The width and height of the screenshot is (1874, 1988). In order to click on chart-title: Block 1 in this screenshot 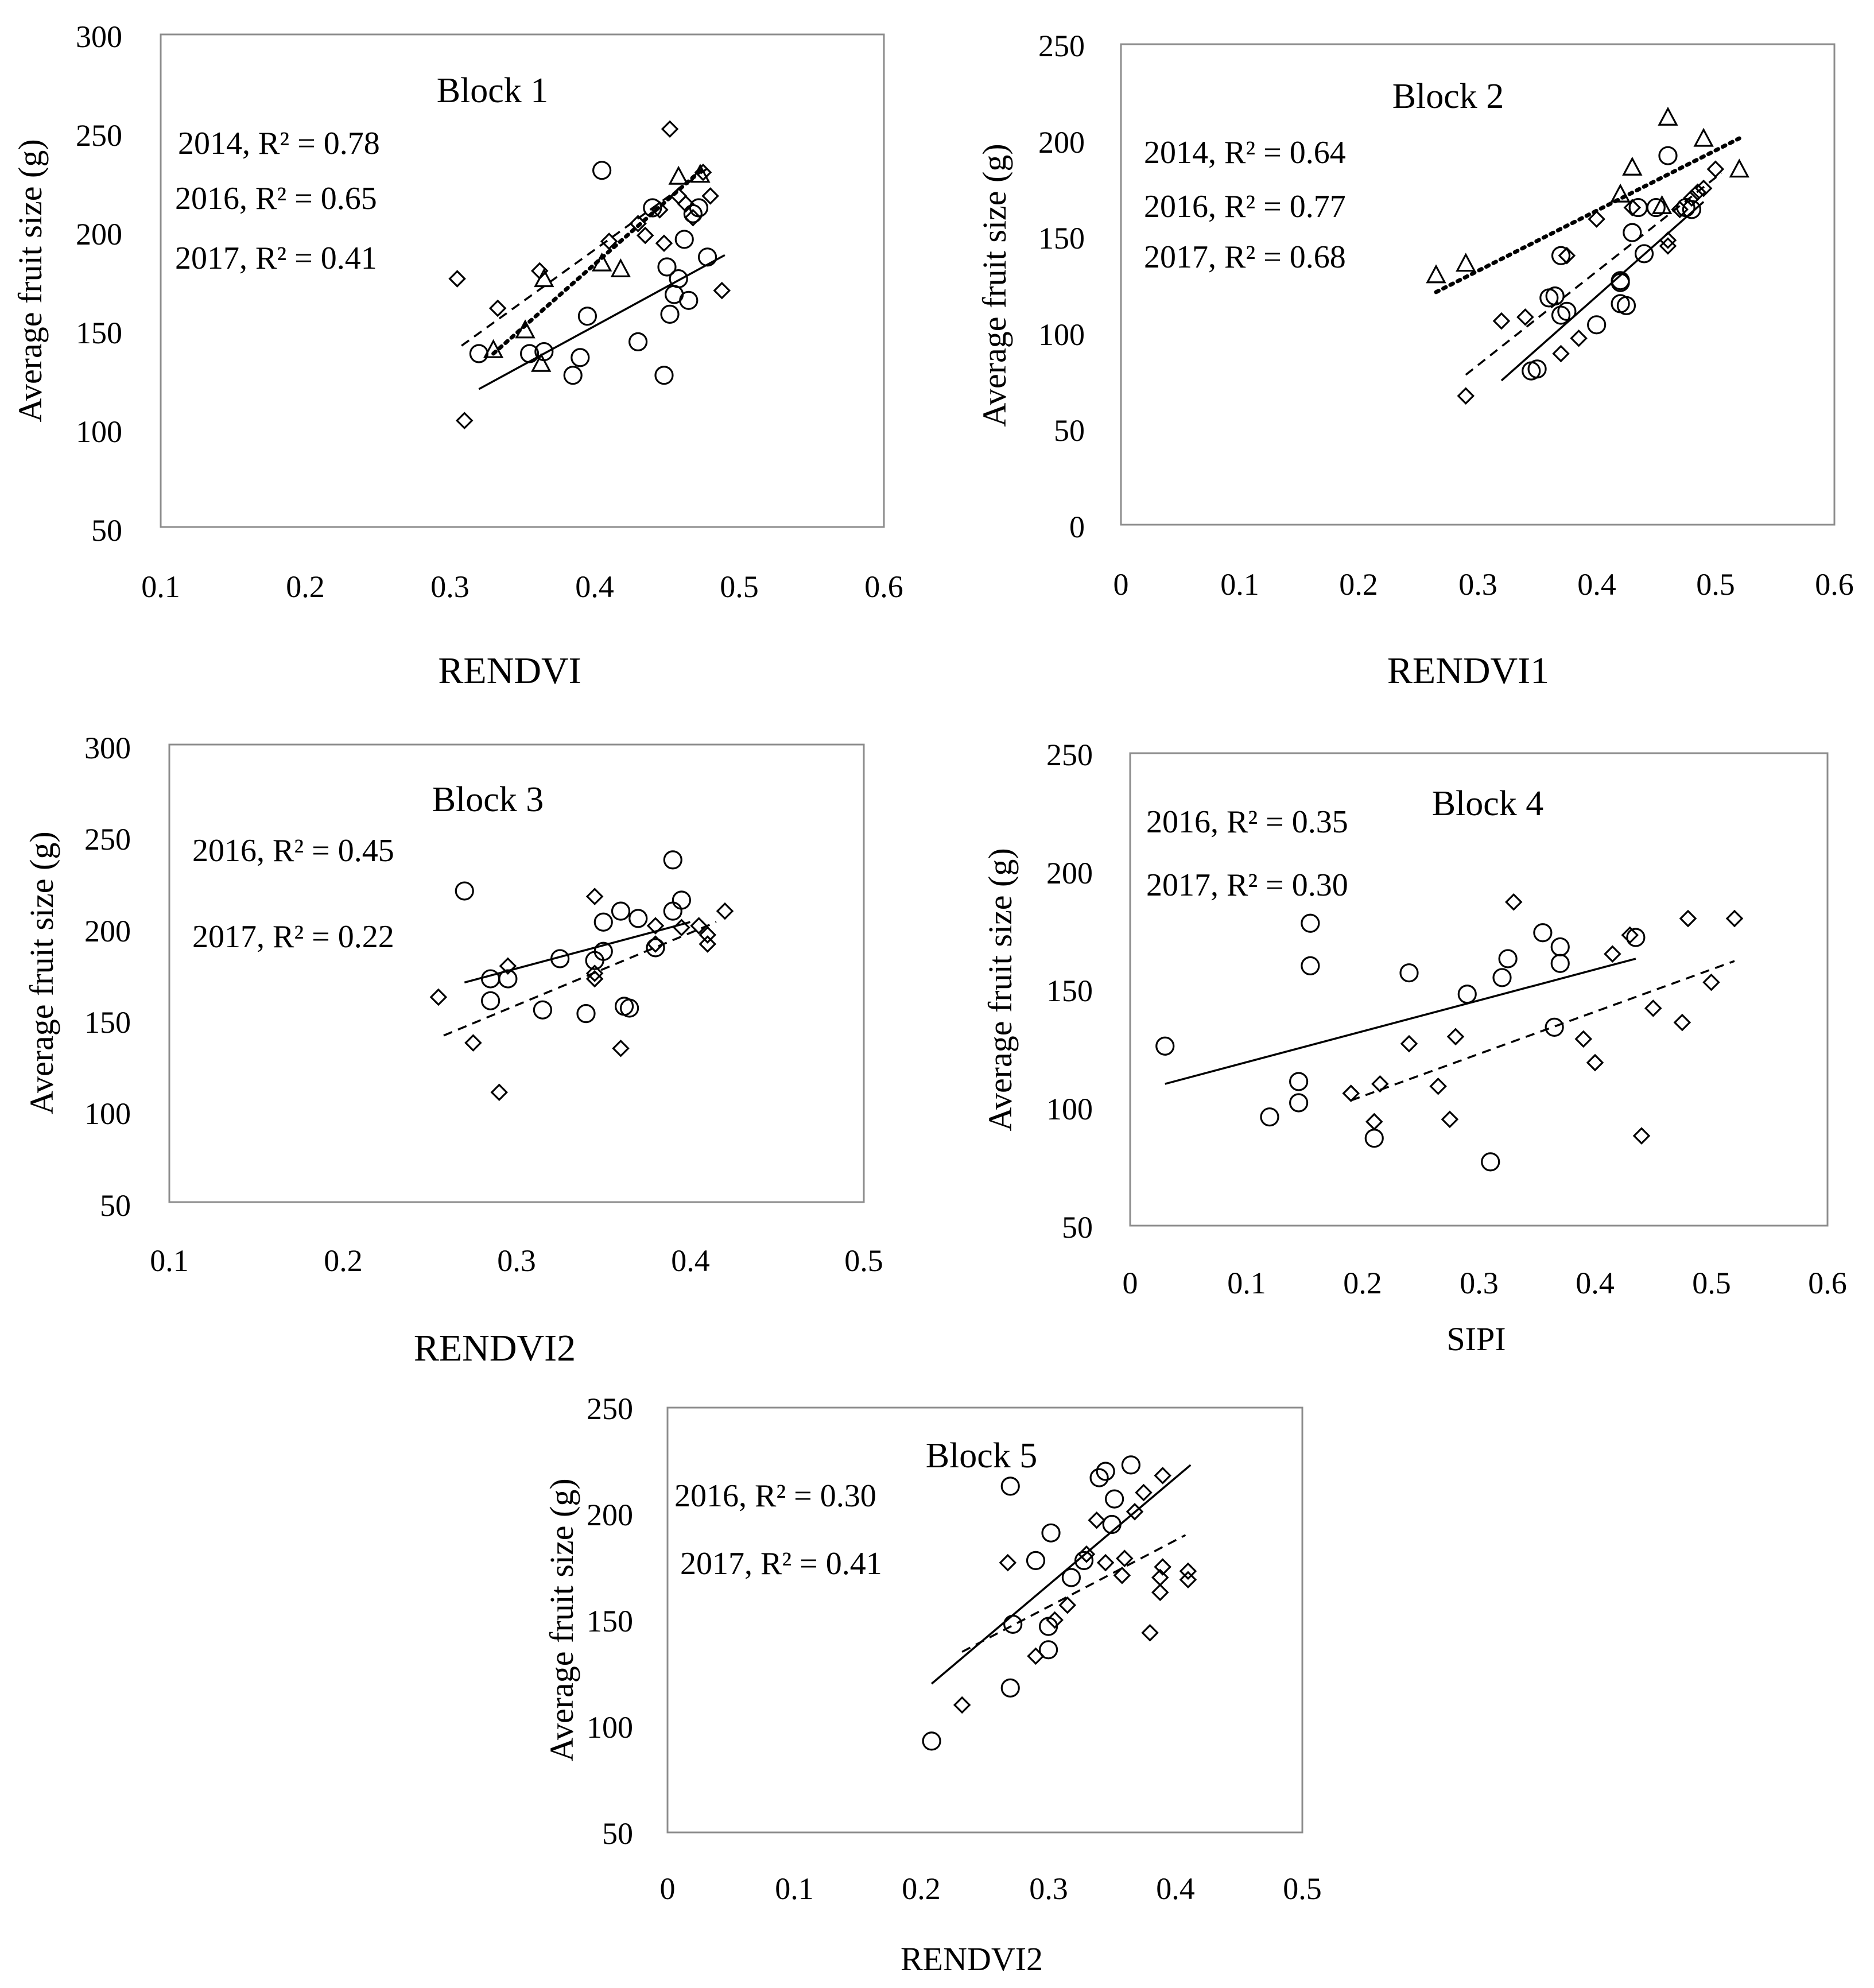, I will do `click(493, 90)`.